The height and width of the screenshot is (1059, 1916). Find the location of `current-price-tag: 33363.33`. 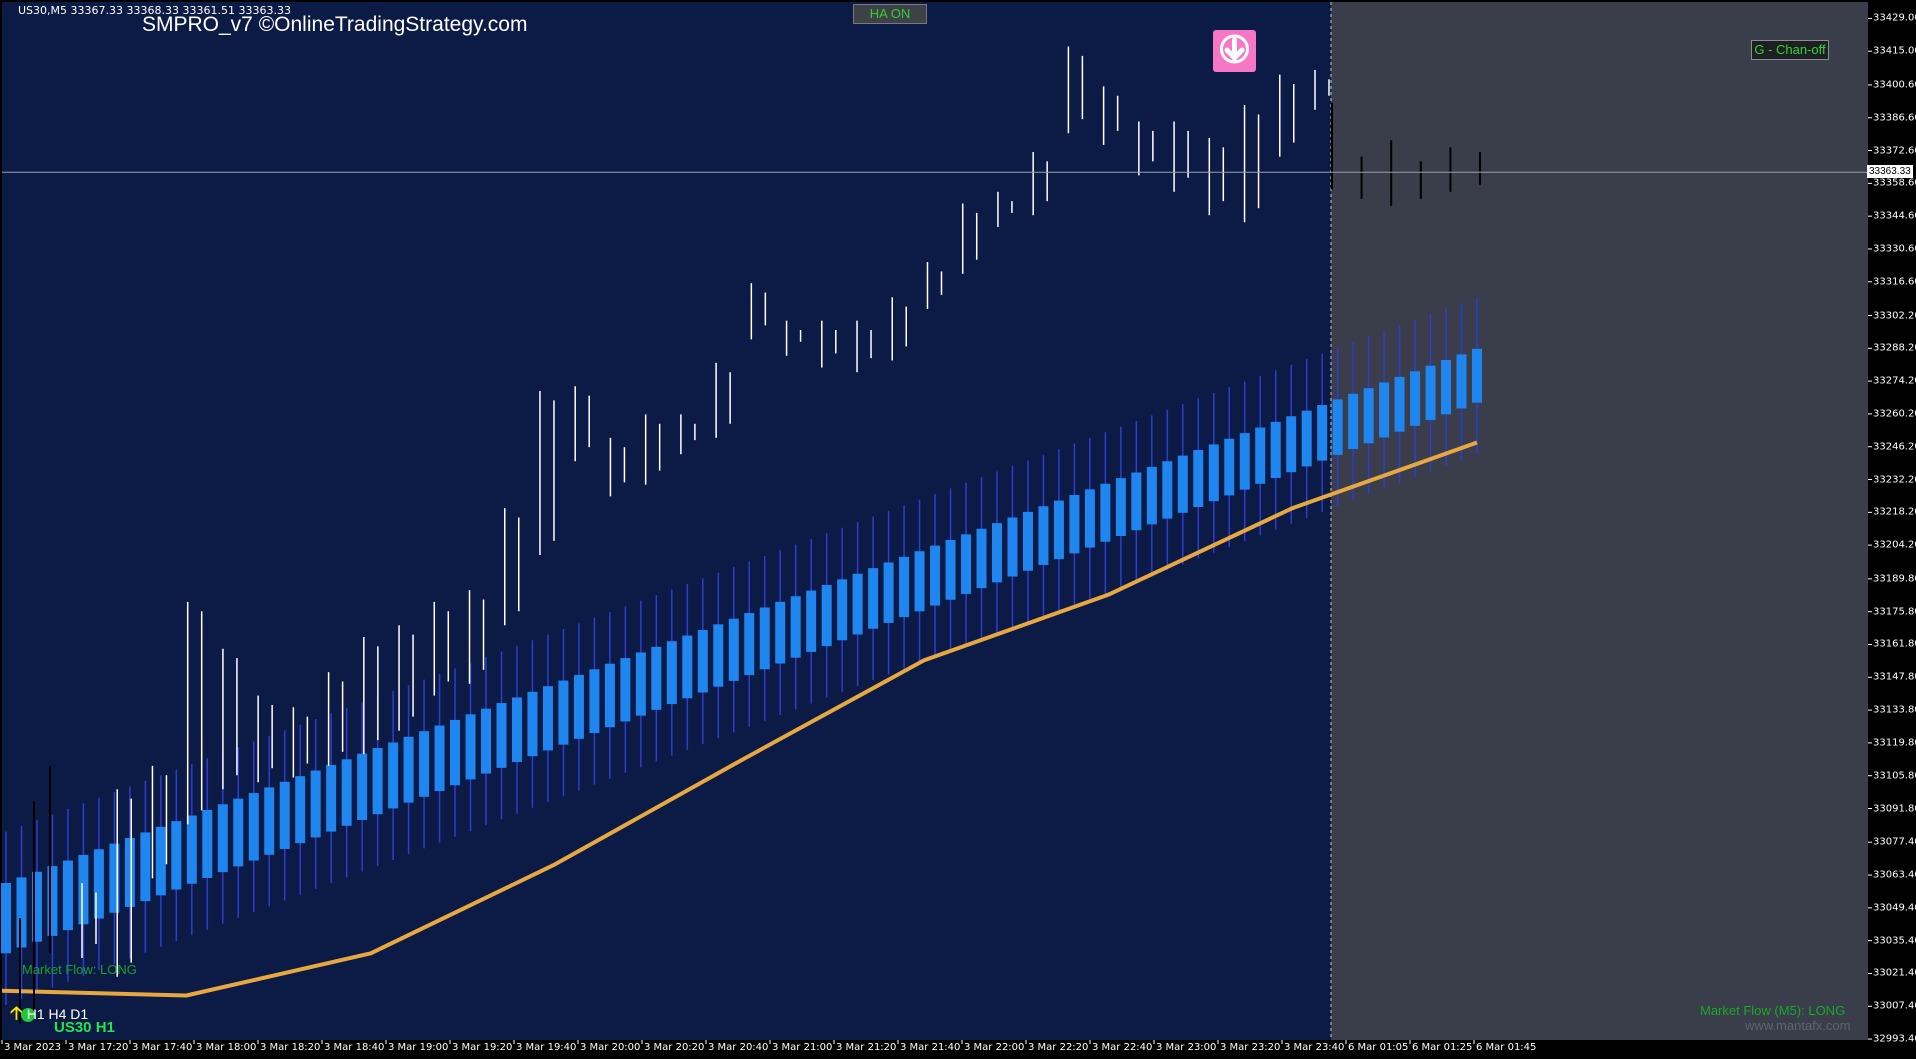

current-price-tag: 33363.33 is located at coordinates (1890, 172).